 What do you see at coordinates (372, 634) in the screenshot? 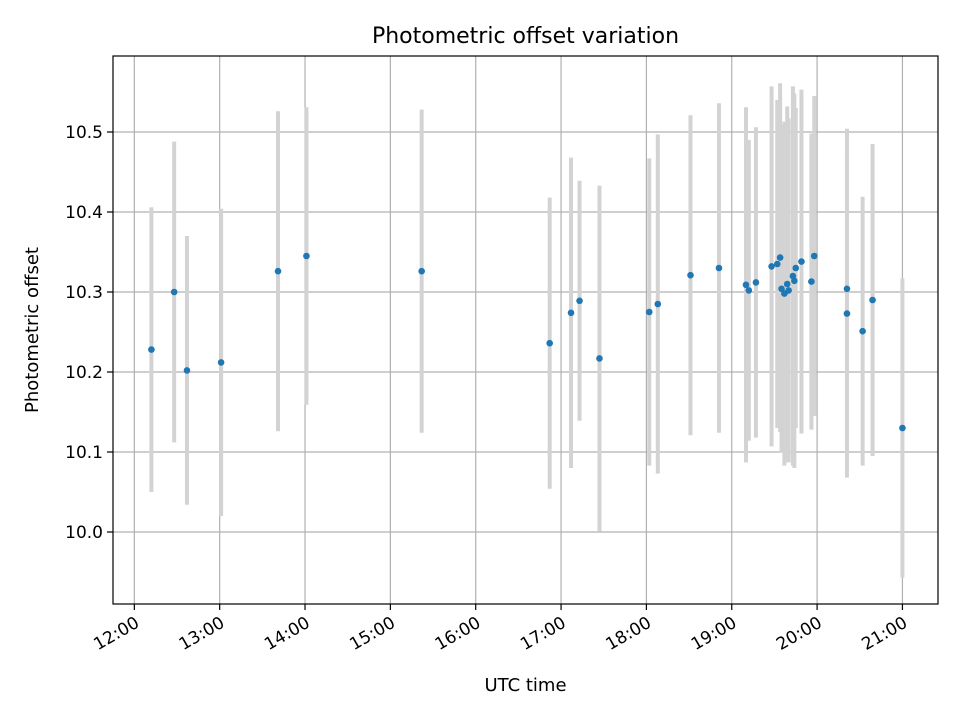
I see `x-tick-label: 15:00` at bounding box center [372, 634].